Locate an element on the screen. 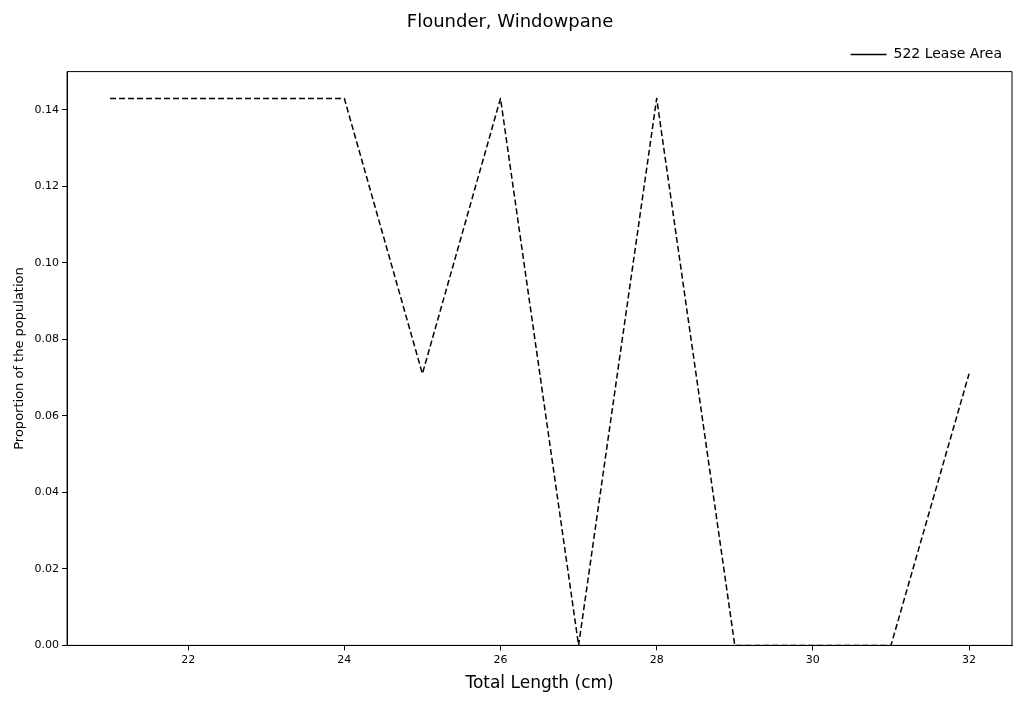  x-tick-label: 32 is located at coordinates (969, 659).